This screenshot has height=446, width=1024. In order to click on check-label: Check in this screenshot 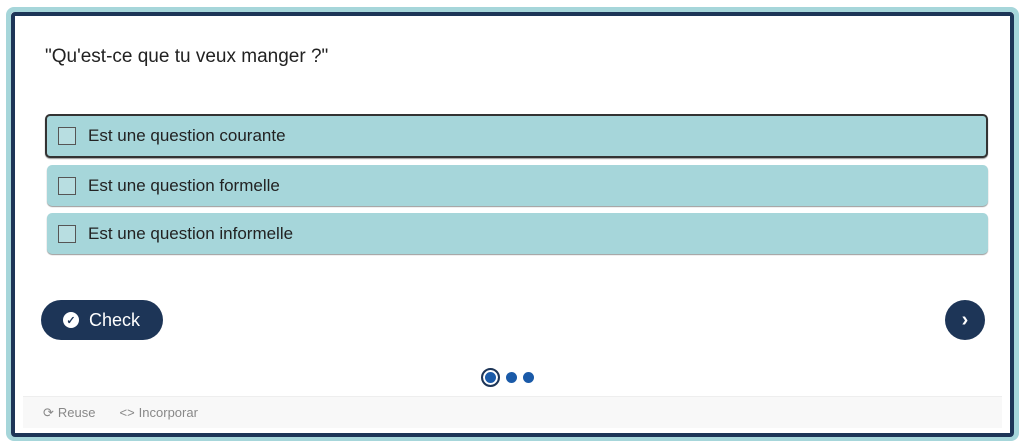, I will do `click(115, 319)`.